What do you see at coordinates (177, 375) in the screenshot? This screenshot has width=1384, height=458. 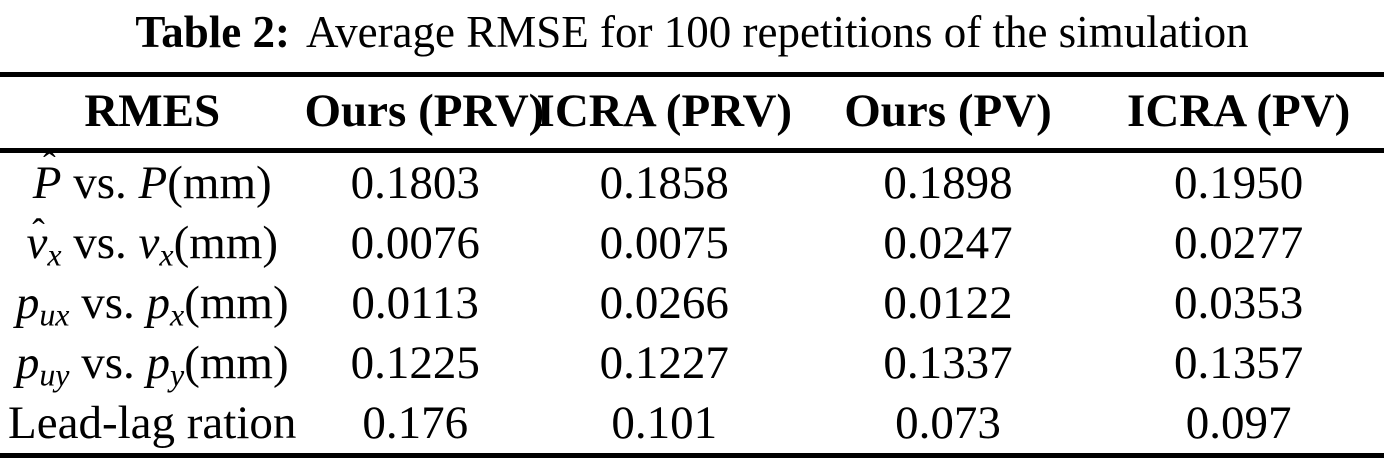 I see `math-subscript: y` at bounding box center [177, 375].